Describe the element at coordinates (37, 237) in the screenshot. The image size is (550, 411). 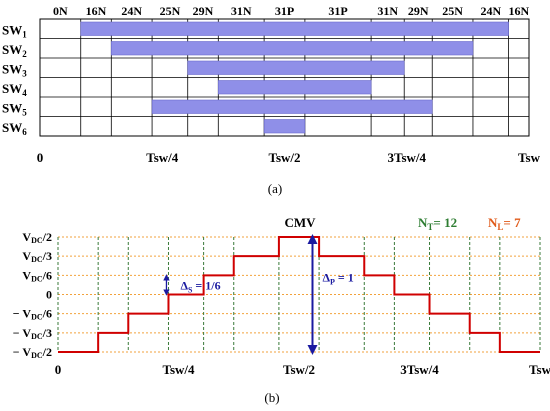
I see `level-label: VDC/2` at that location.